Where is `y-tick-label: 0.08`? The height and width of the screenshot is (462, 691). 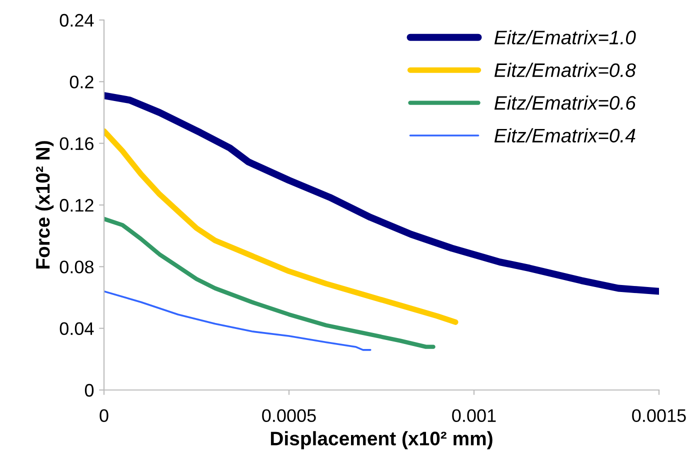 y-tick-label: 0.08 is located at coordinates (77, 267).